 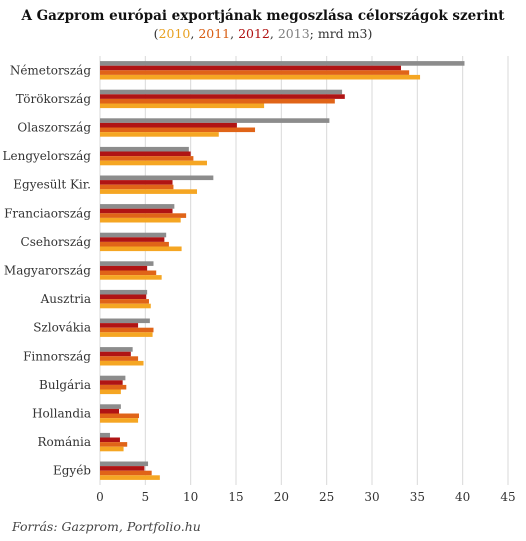 I want to click on x-tick-label: 40, so click(x=462, y=497).